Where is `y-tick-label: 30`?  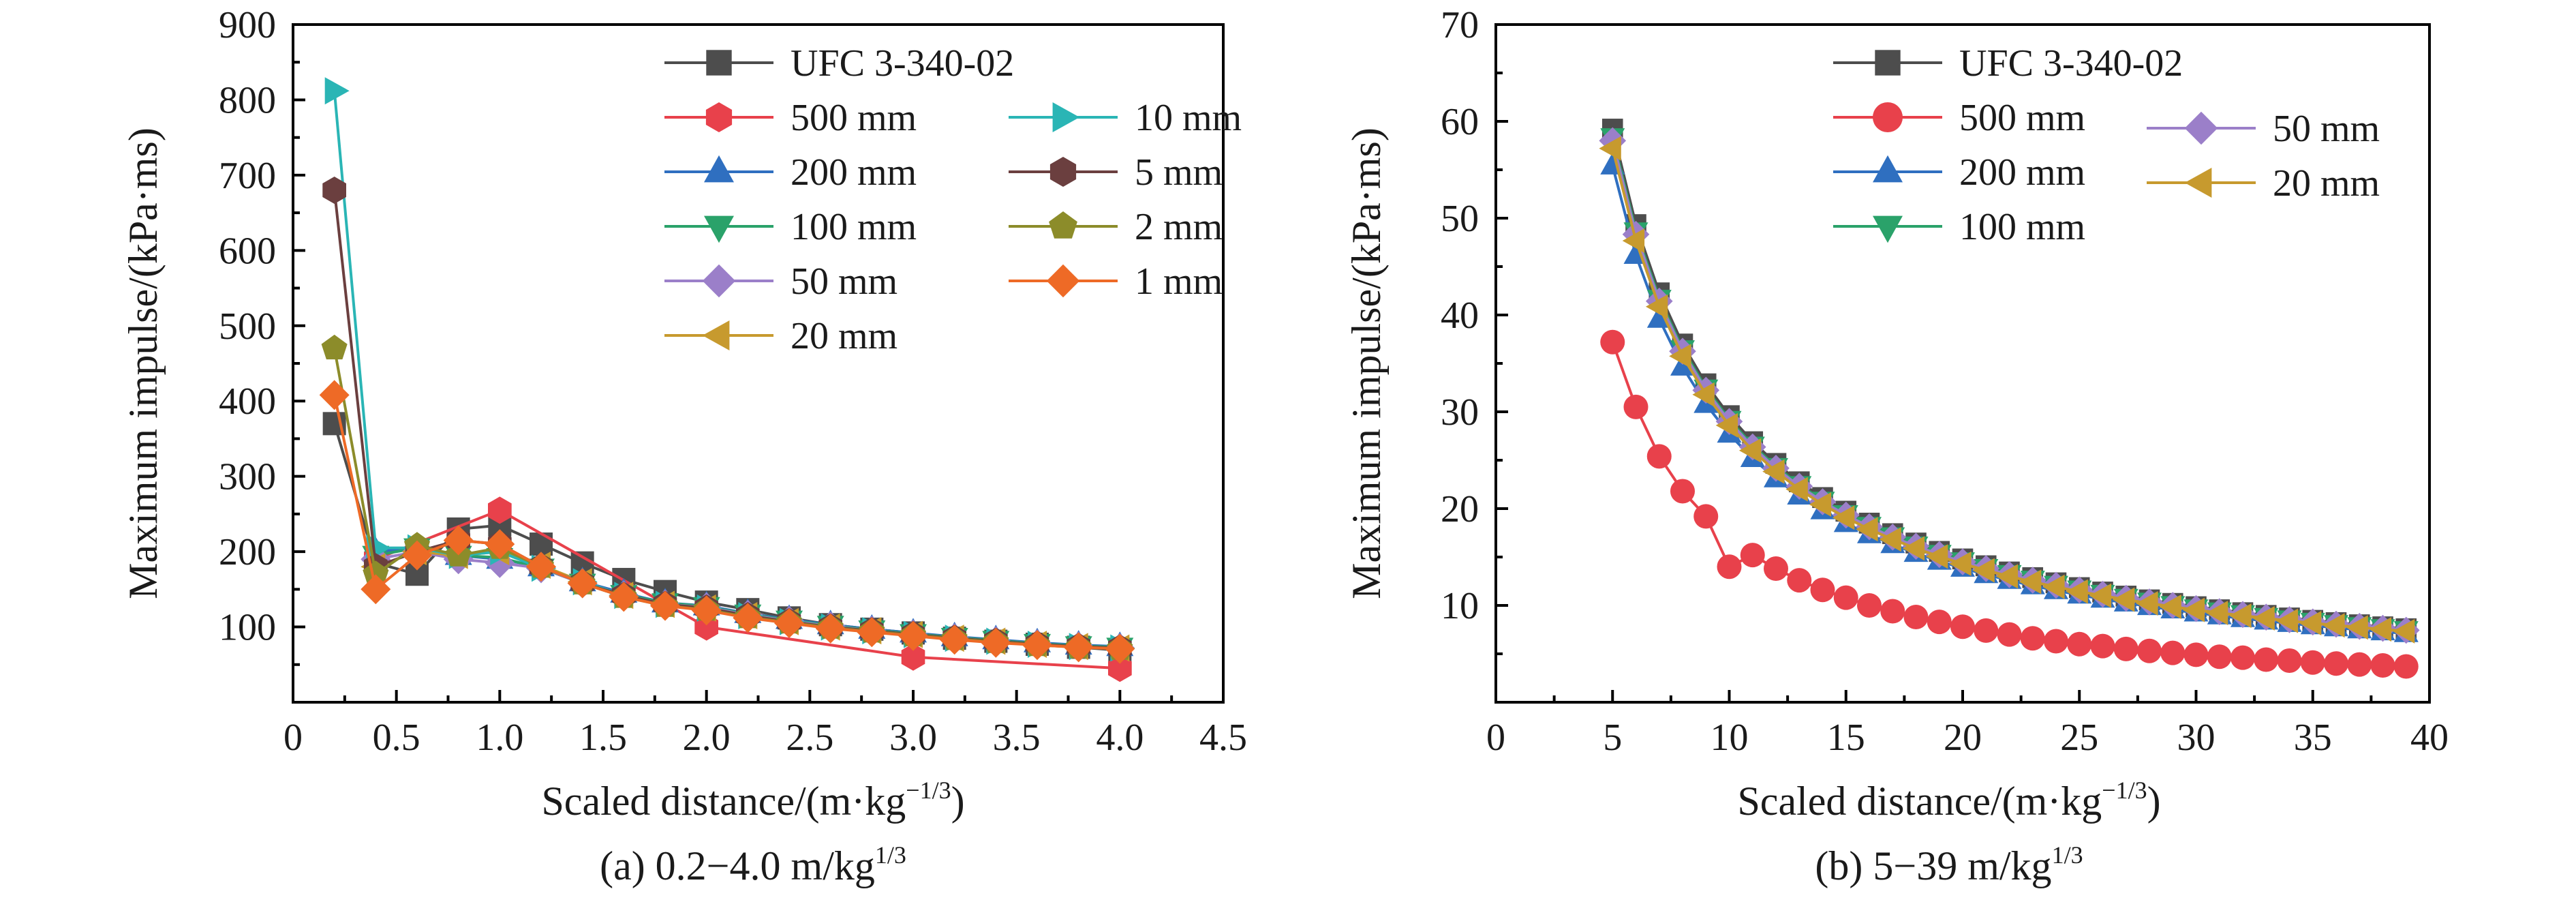
y-tick-label: 30 is located at coordinates (1460, 412).